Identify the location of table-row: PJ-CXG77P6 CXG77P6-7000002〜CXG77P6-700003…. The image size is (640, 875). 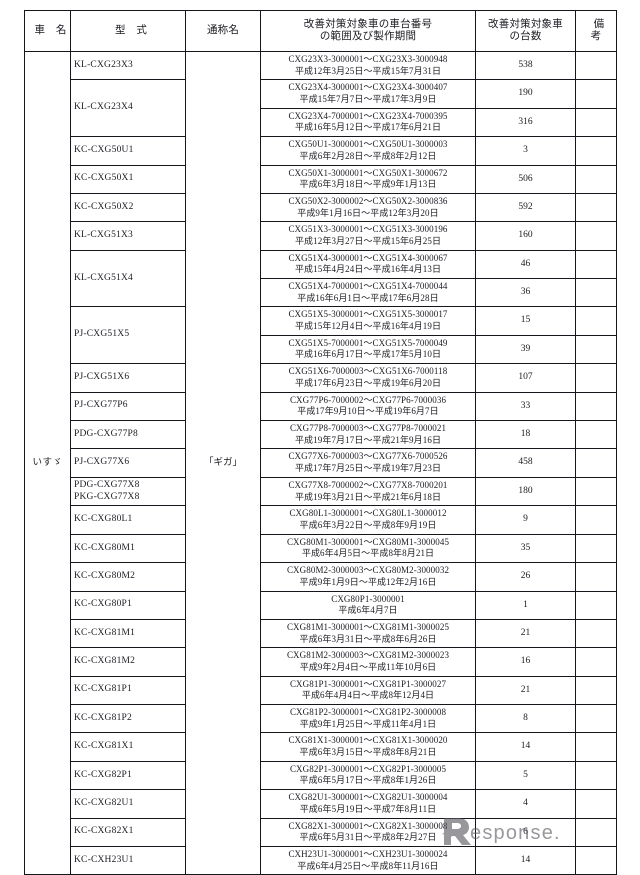
(321, 406).